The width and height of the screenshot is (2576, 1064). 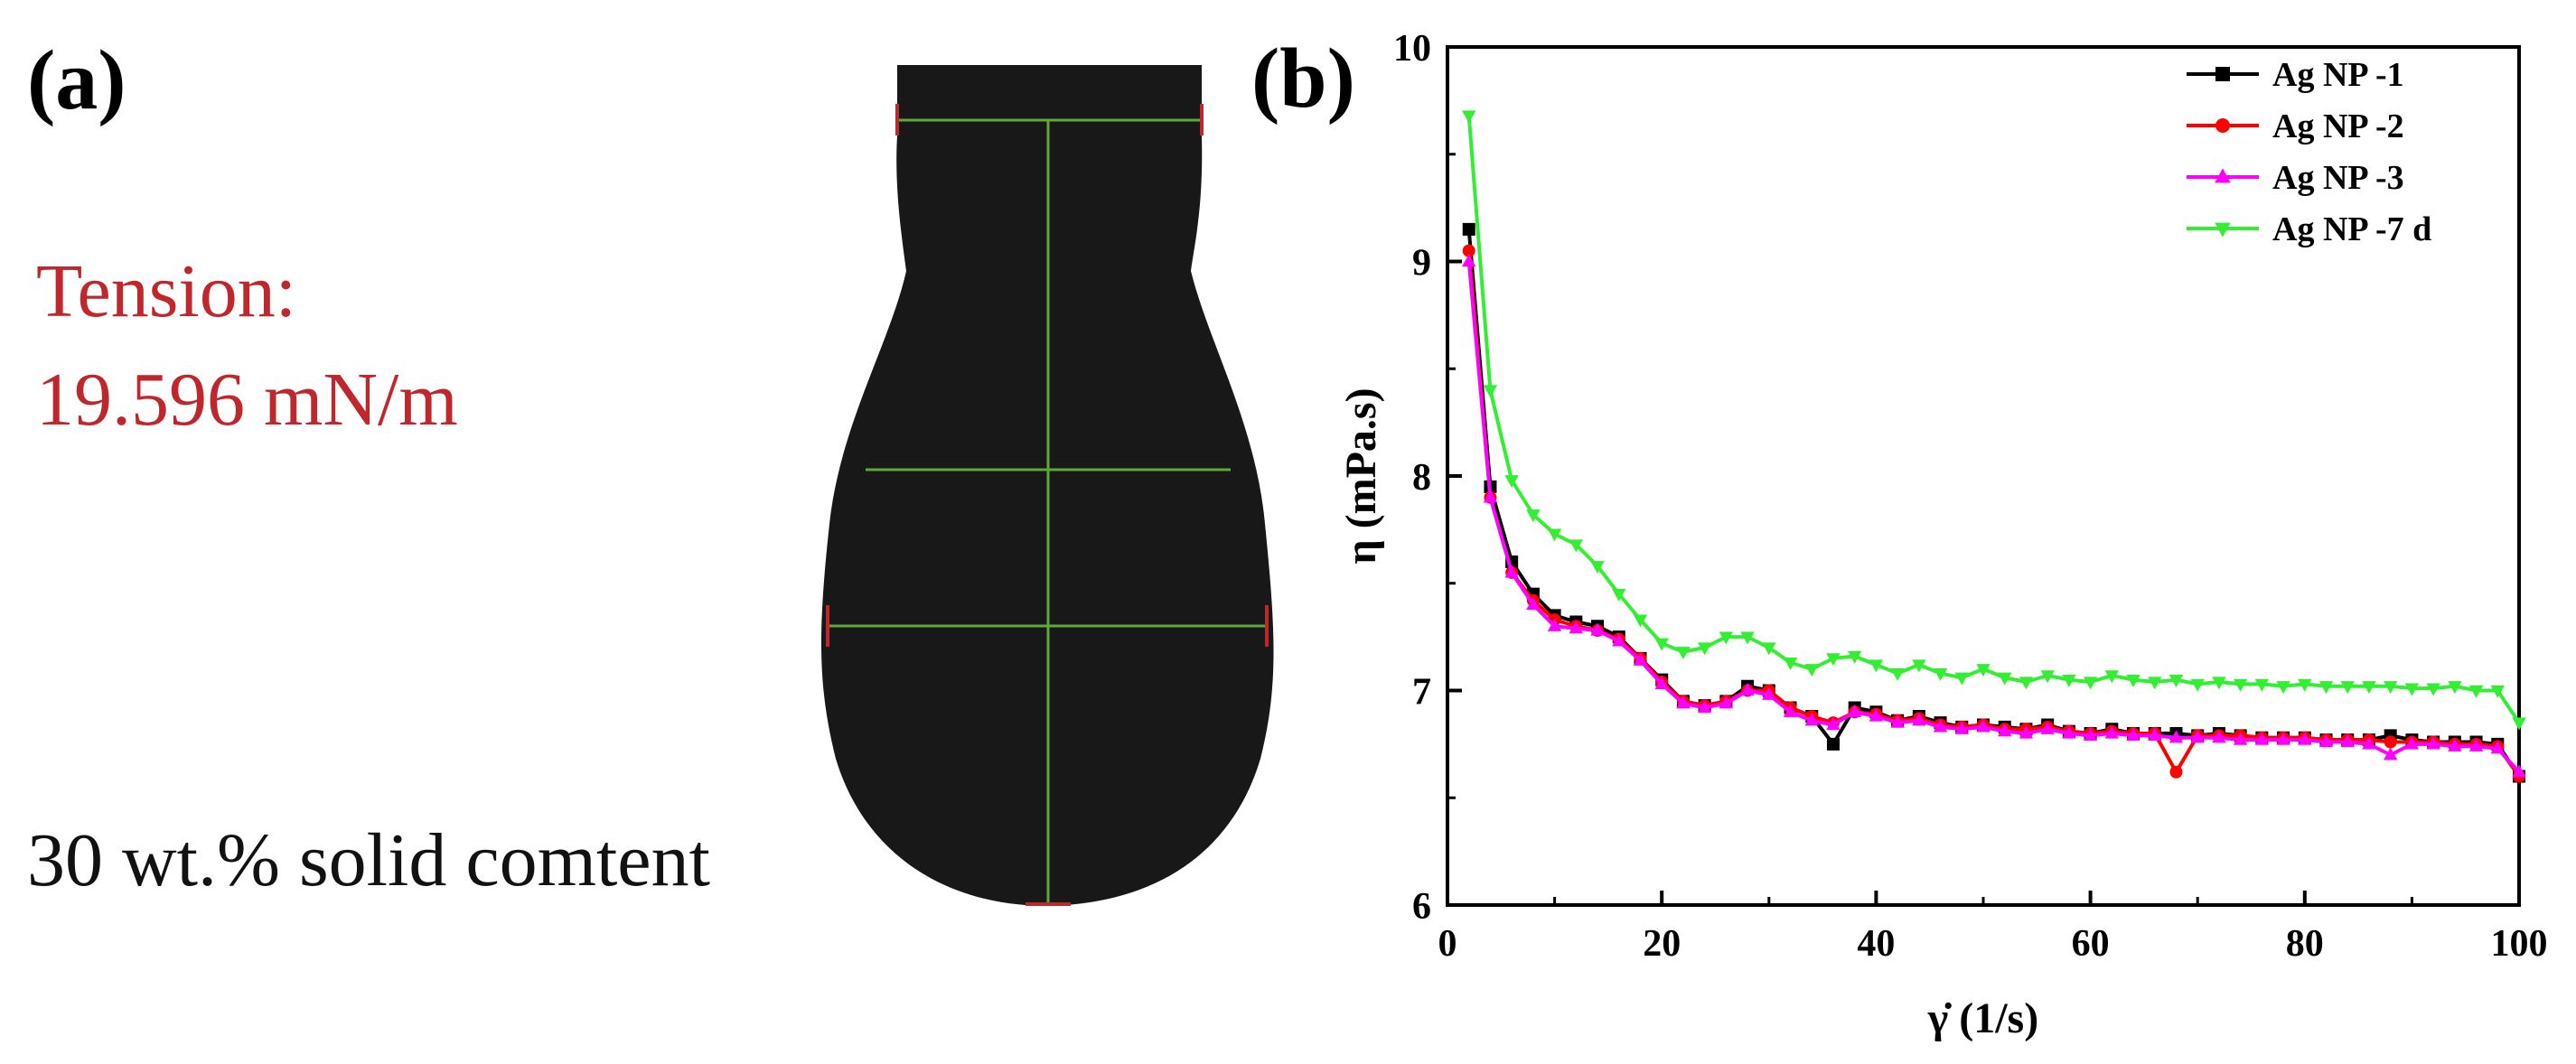 I want to click on tension-label: Tension:, so click(x=166, y=291).